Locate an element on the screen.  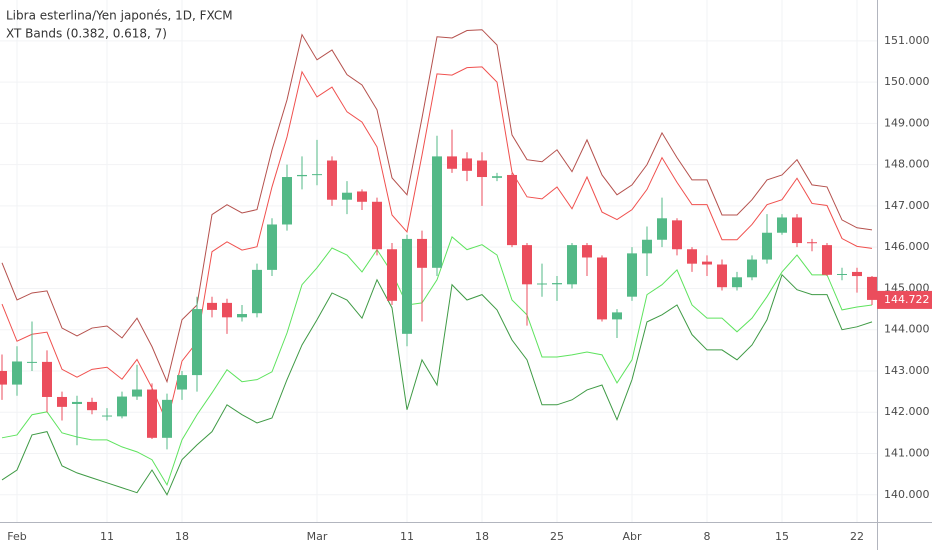
y-tick-label: 147.000 is located at coordinates (907, 205).